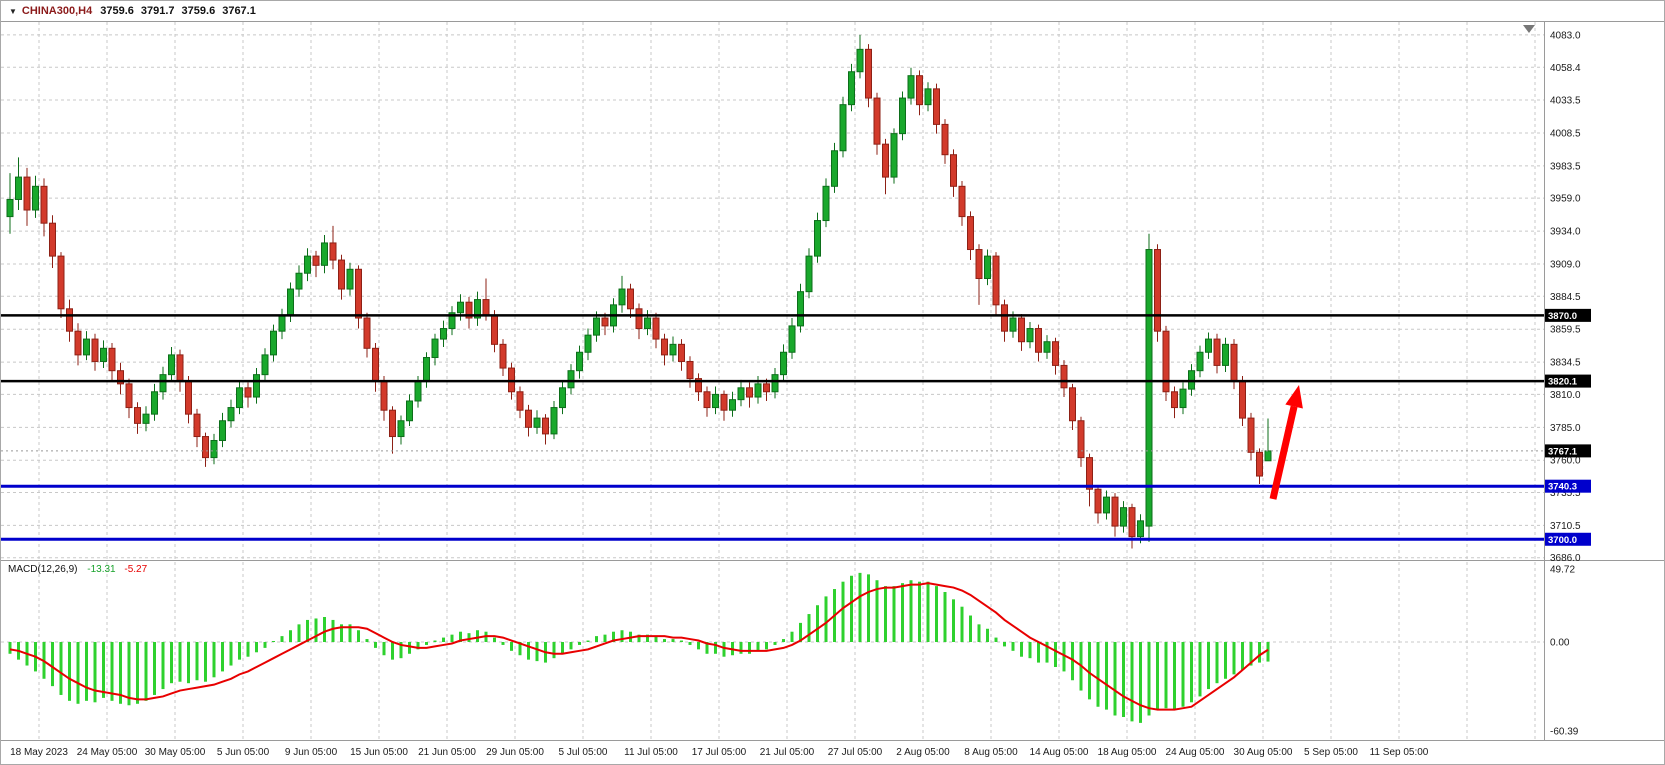 This screenshot has width=1665, height=765. What do you see at coordinates (639, 646) in the screenshot?
I see `macd-signal-line` at bounding box center [639, 646].